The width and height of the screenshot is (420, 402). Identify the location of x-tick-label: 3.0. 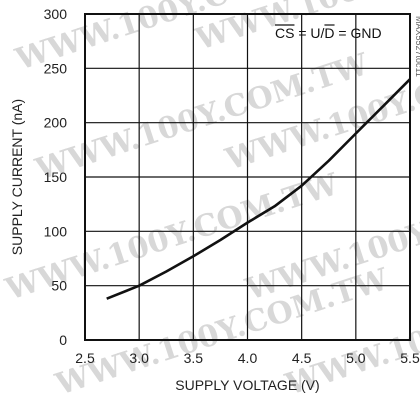
(139, 358).